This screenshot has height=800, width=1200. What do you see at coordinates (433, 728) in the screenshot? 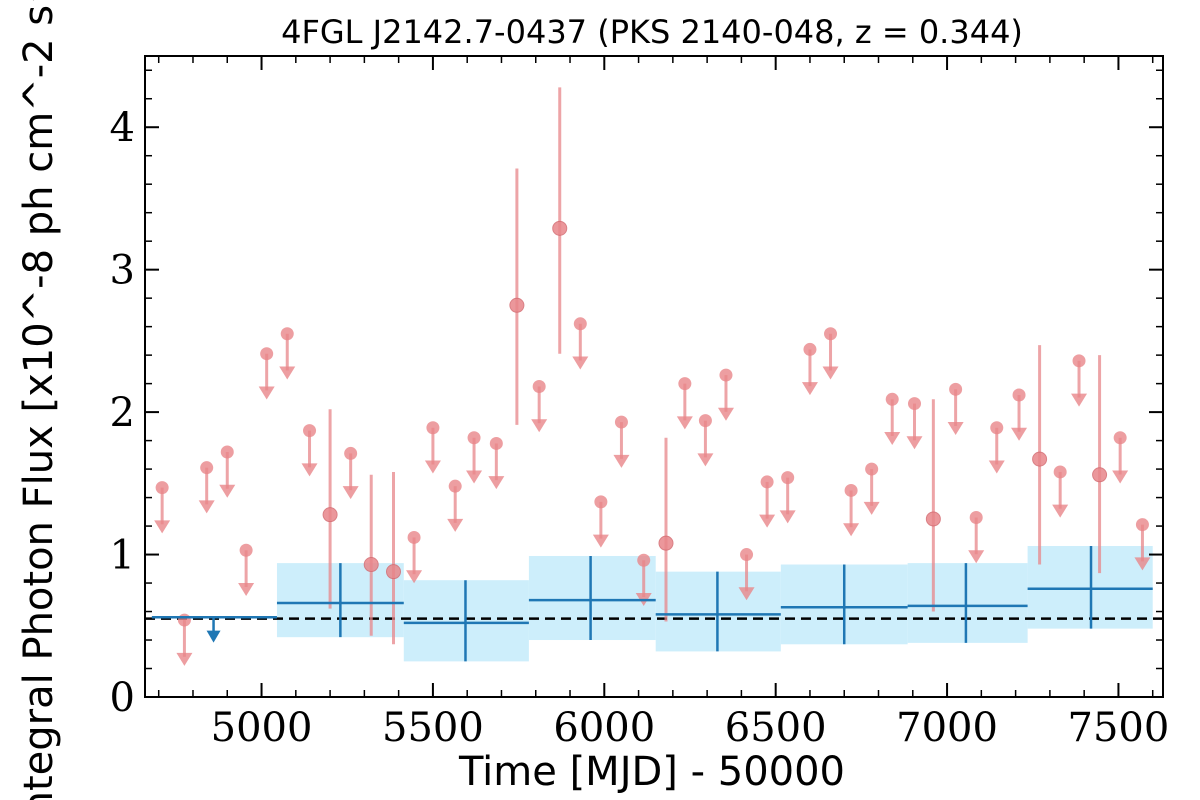
I see `x-tick-label: 5500` at bounding box center [433, 728].